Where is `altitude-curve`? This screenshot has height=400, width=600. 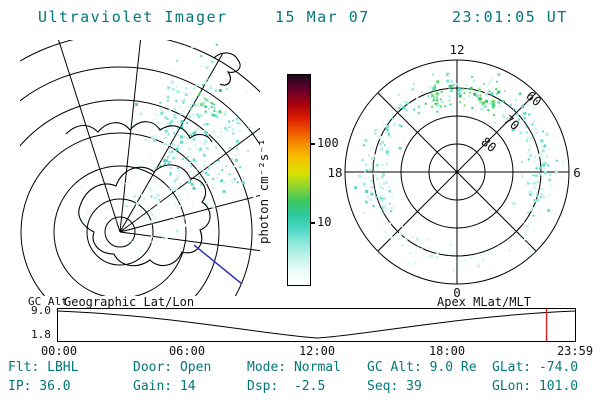 altitude-curve is located at coordinates (316, 324).